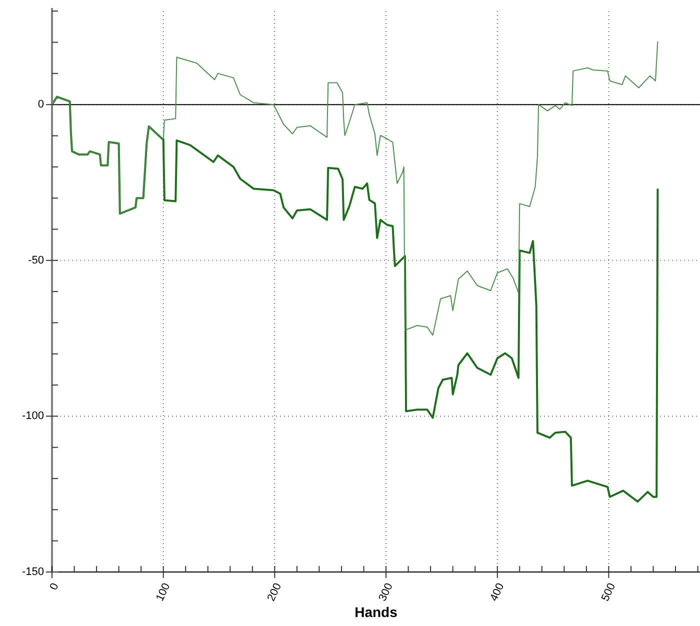 Image resolution: width=700 pixels, height=626 pixels. What do you see at coordinates (41, 104) in the screenshot?
I see `y-tick-label: 0` at bounding box center [41, 104].